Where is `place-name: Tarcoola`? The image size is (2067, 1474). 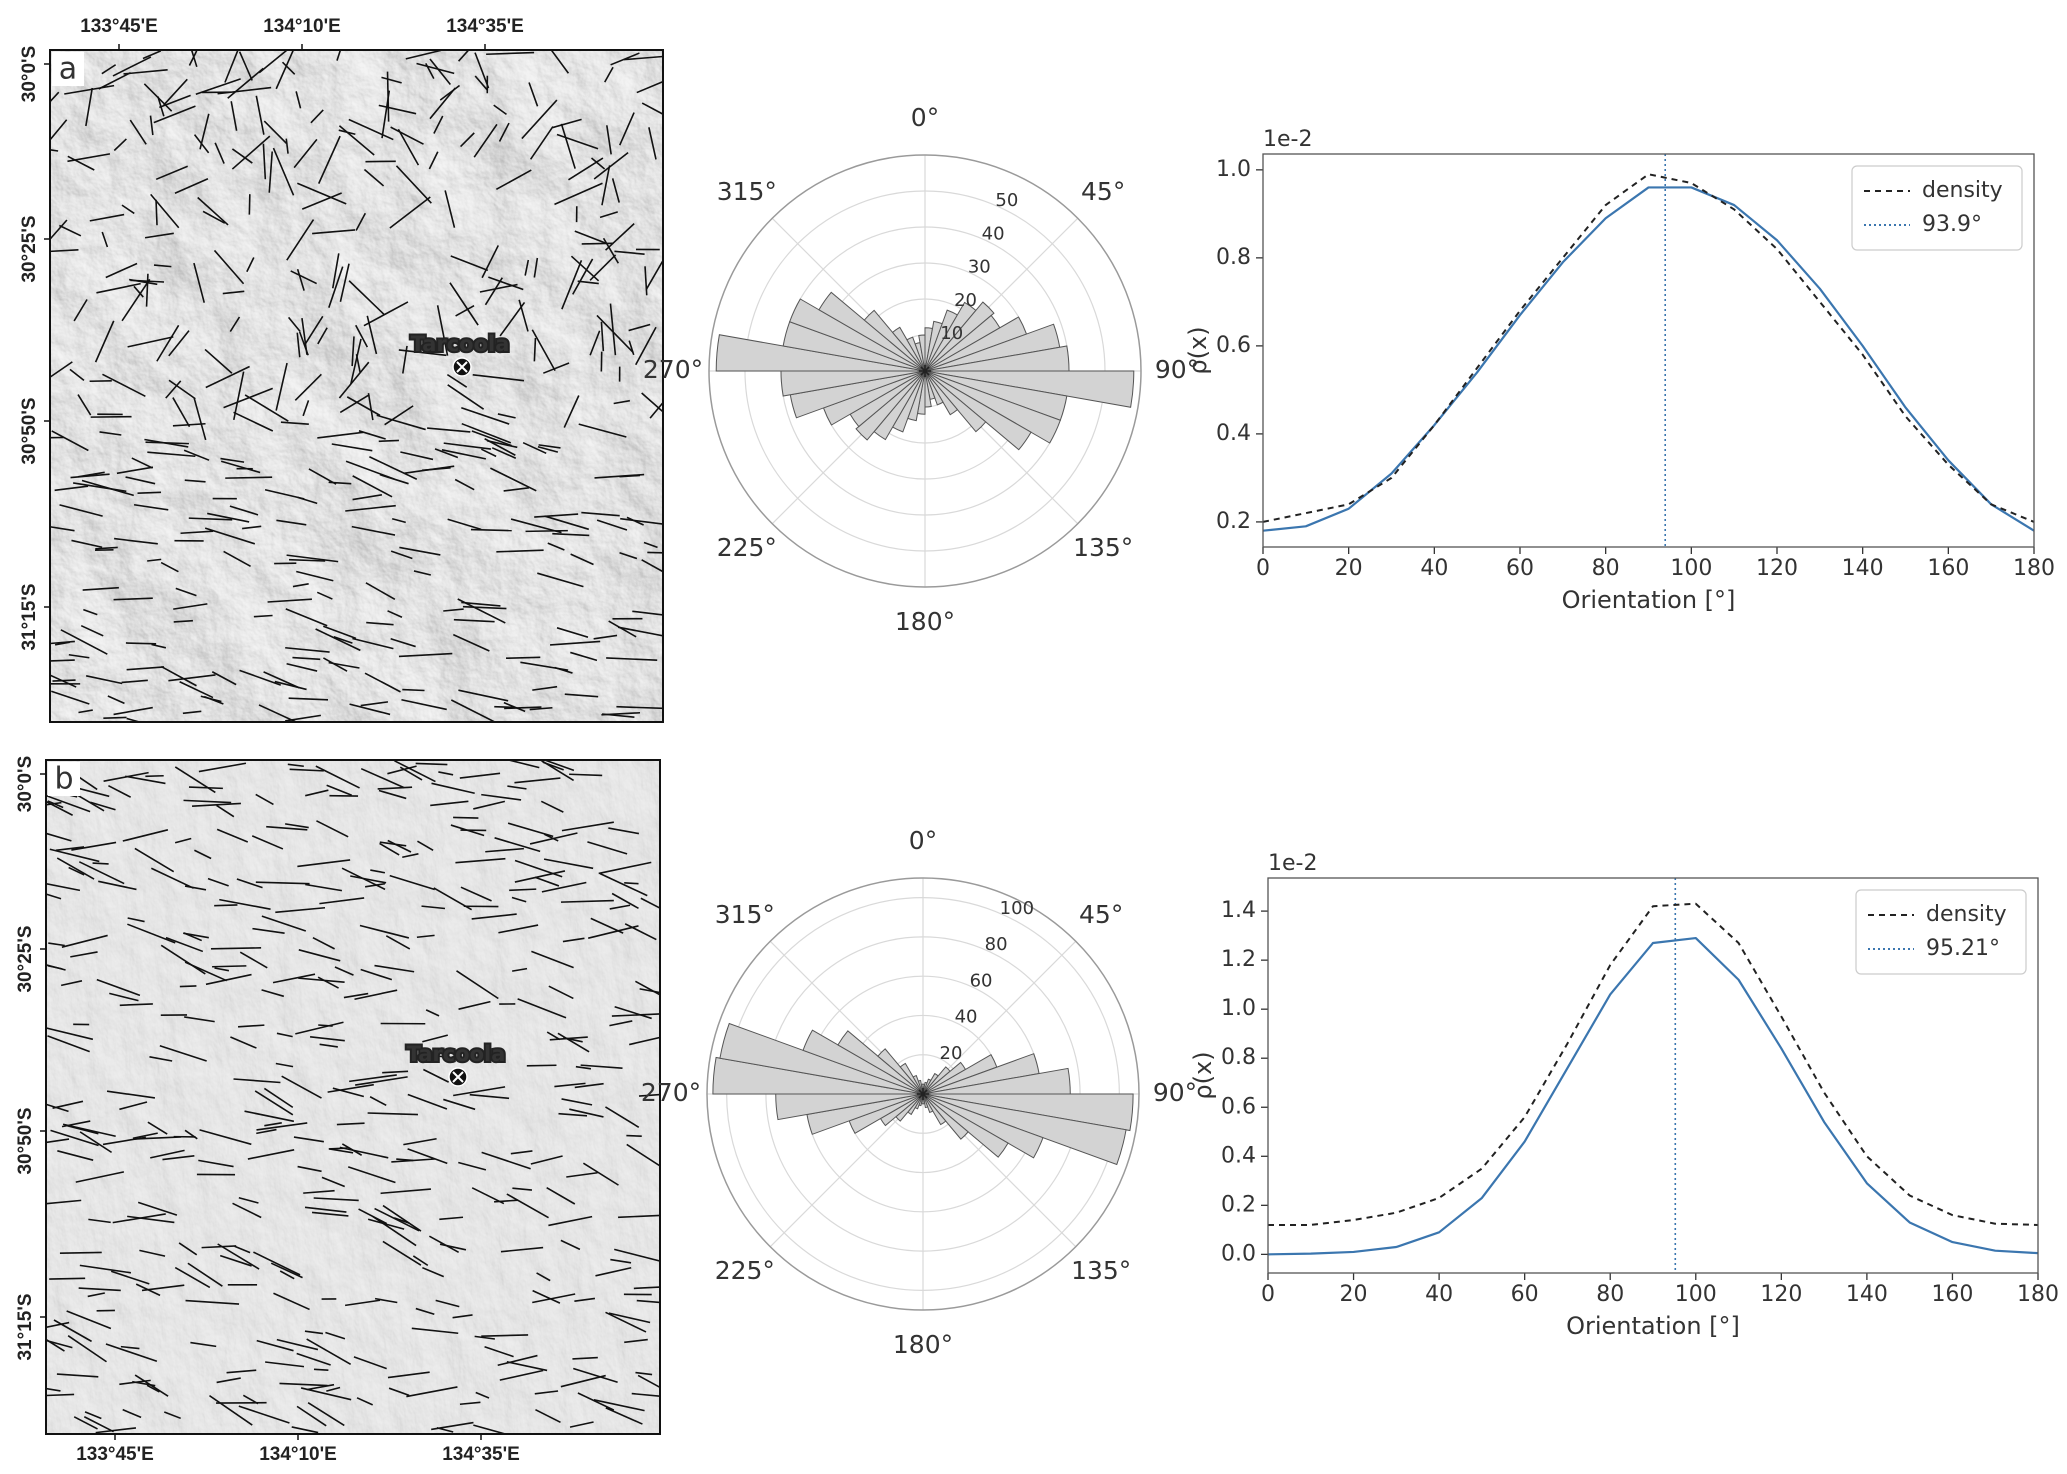 place-name: Tarcoola is located at coordinates (460, 344).